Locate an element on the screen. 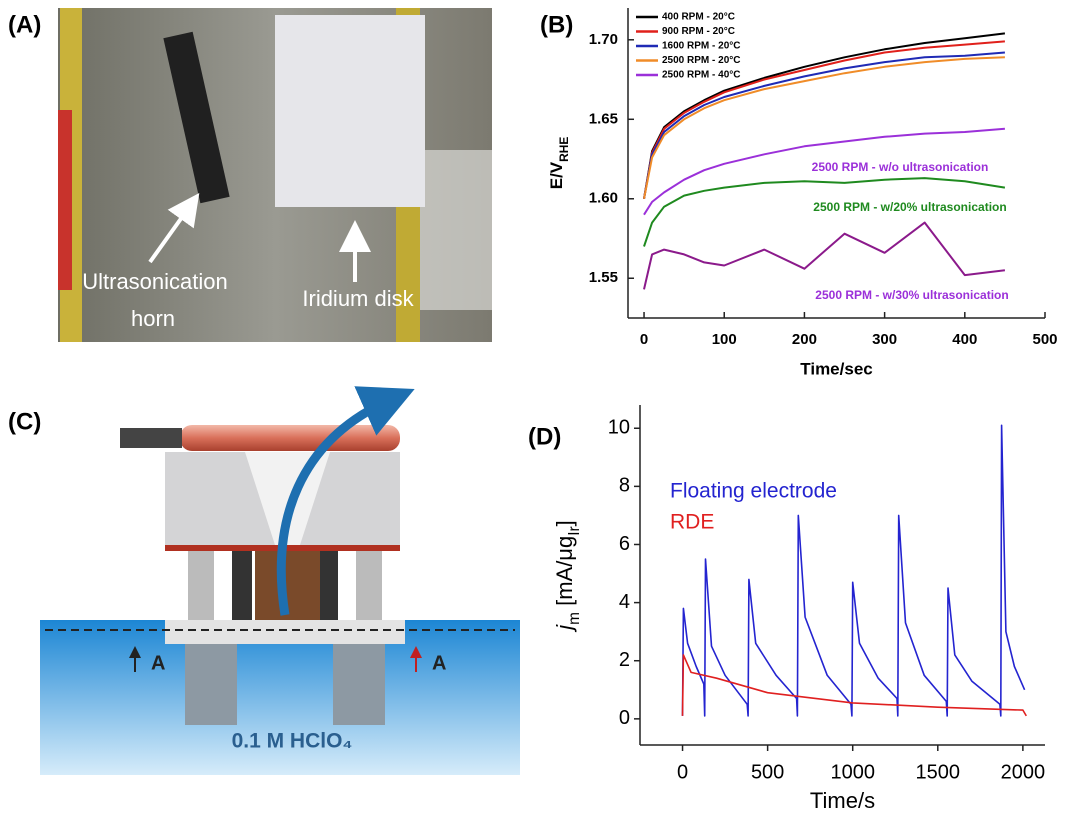  y-axis-label-part: E/V is located at coordinates (556, 175).